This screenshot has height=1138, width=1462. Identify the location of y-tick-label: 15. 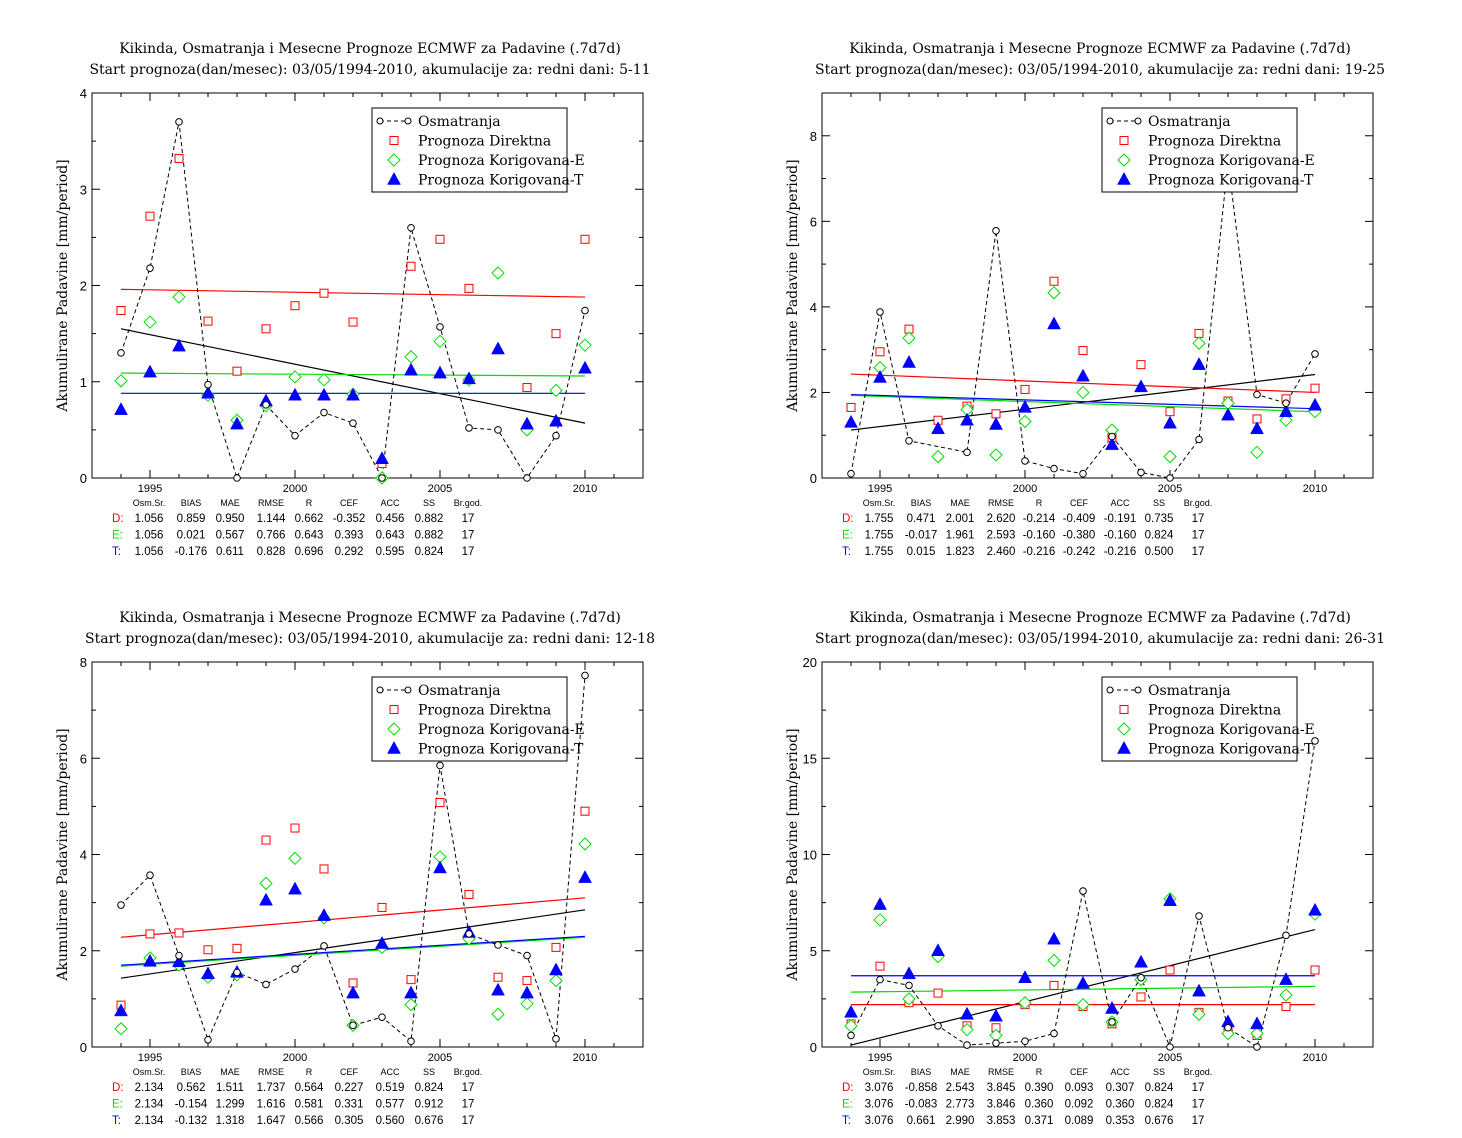
(810, 758).